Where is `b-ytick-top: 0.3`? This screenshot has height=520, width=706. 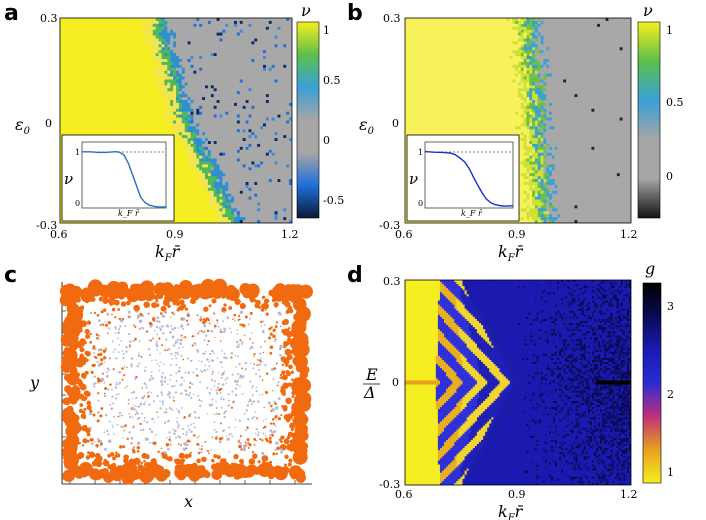
b-ytick-top: 0.3 is located at coordinates (392, 18).